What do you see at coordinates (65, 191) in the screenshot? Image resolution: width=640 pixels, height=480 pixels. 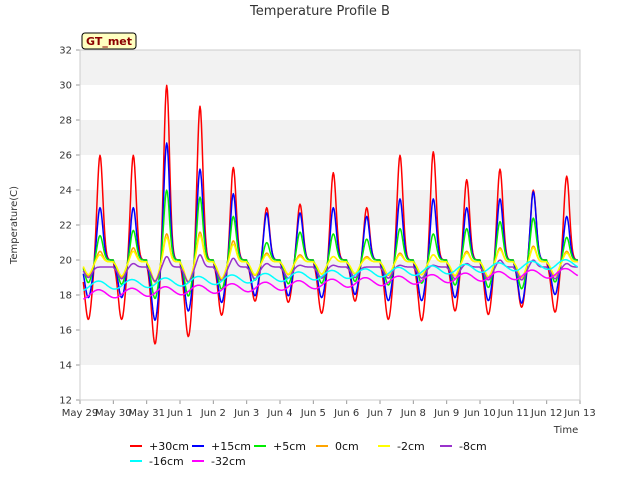 I see `y-tick-label: 24` at bounding box center [65, 191].